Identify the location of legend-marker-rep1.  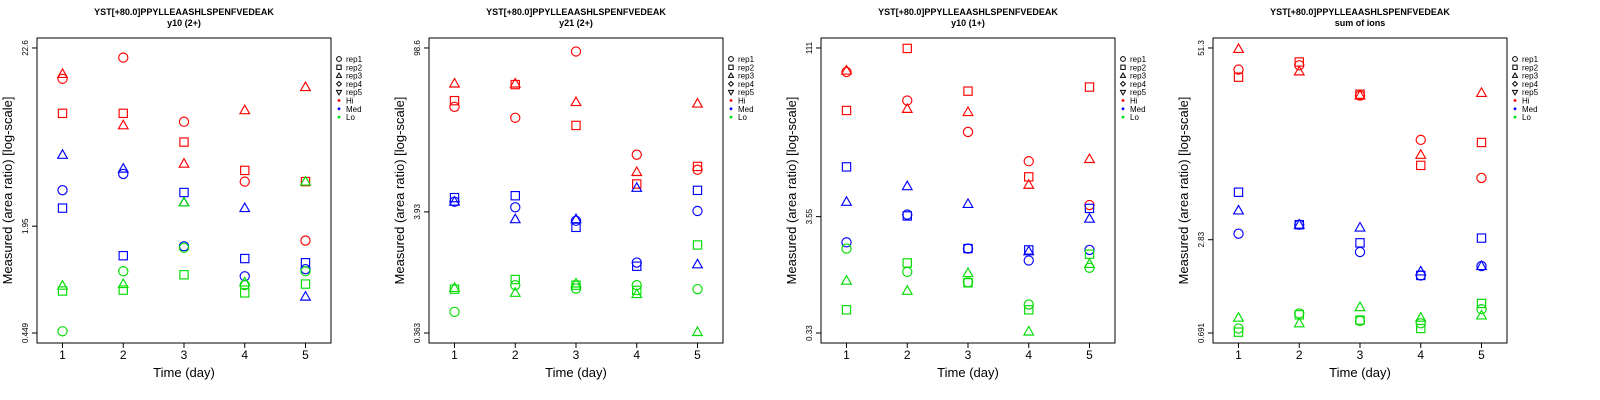
(731, 59).